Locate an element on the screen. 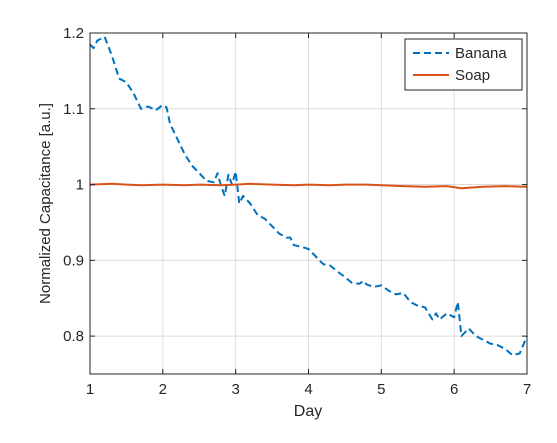 The width and height of the screenshot is (557, 443). y-tick-label: 1.2 is located at coordinates (73, 33).